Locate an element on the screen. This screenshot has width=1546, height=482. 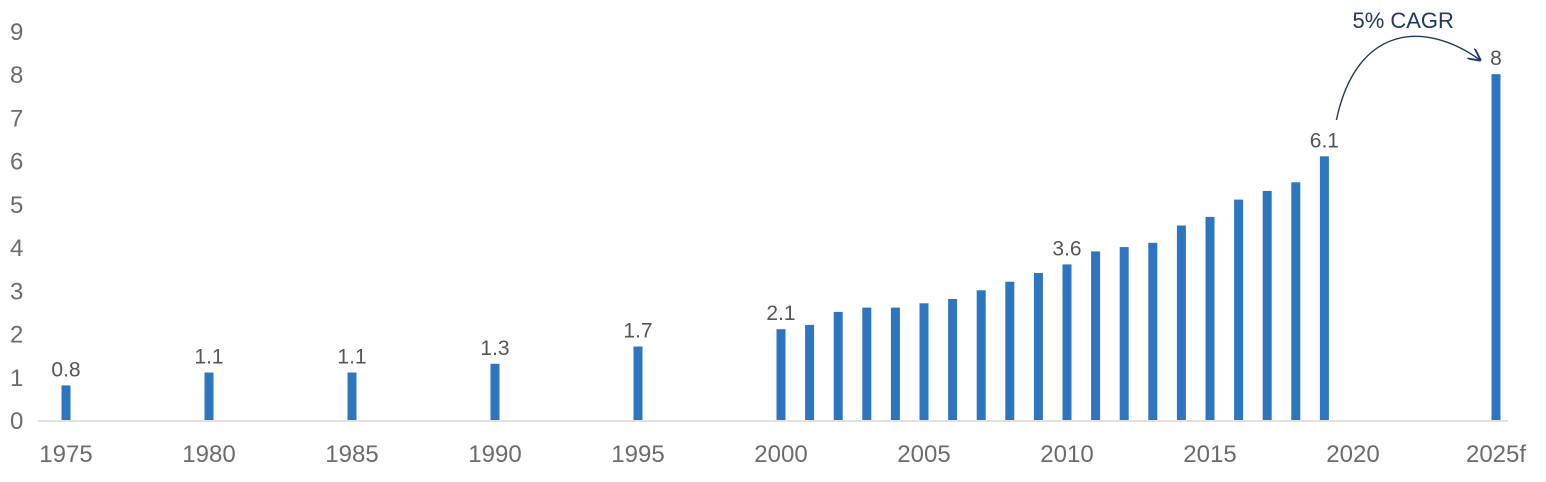
y-tick-label: 4 is located at coordinates (16, 248).